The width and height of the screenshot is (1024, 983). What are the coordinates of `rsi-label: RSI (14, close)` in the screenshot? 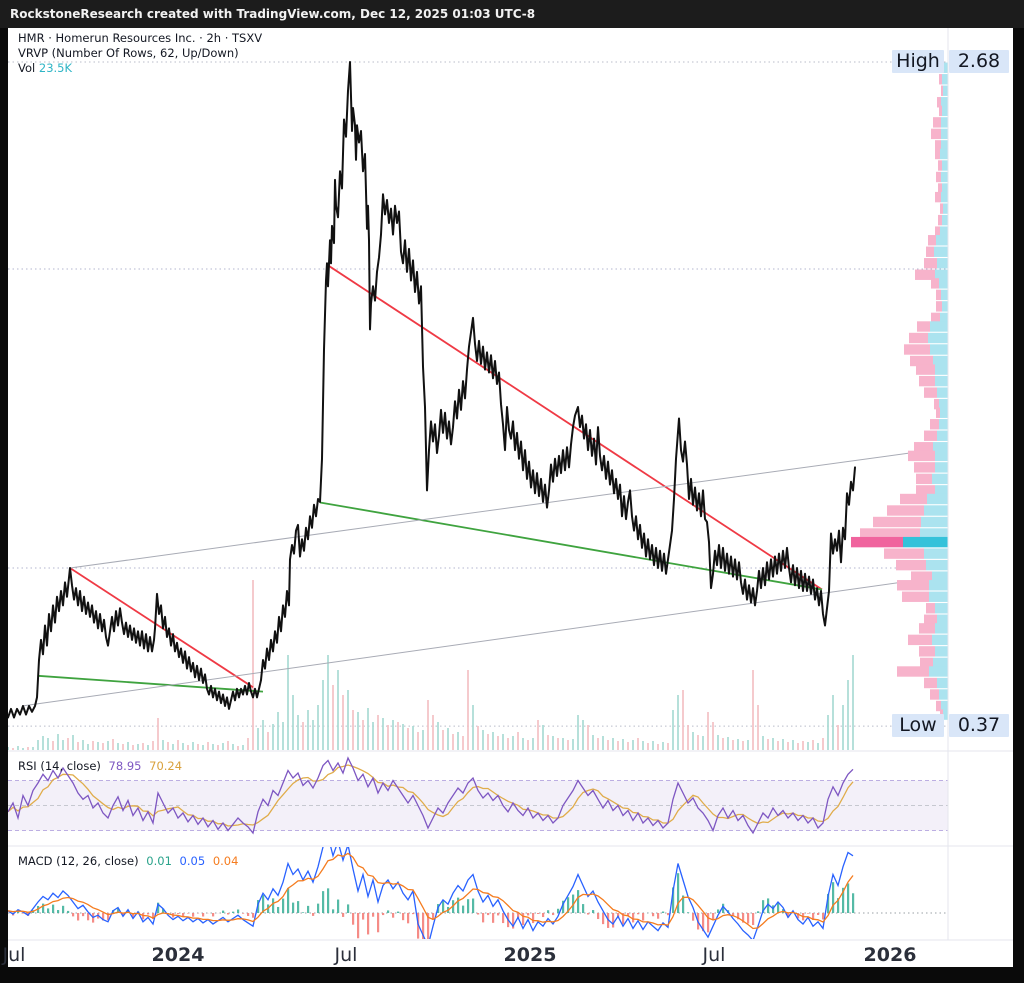 It's located at (59, 766).